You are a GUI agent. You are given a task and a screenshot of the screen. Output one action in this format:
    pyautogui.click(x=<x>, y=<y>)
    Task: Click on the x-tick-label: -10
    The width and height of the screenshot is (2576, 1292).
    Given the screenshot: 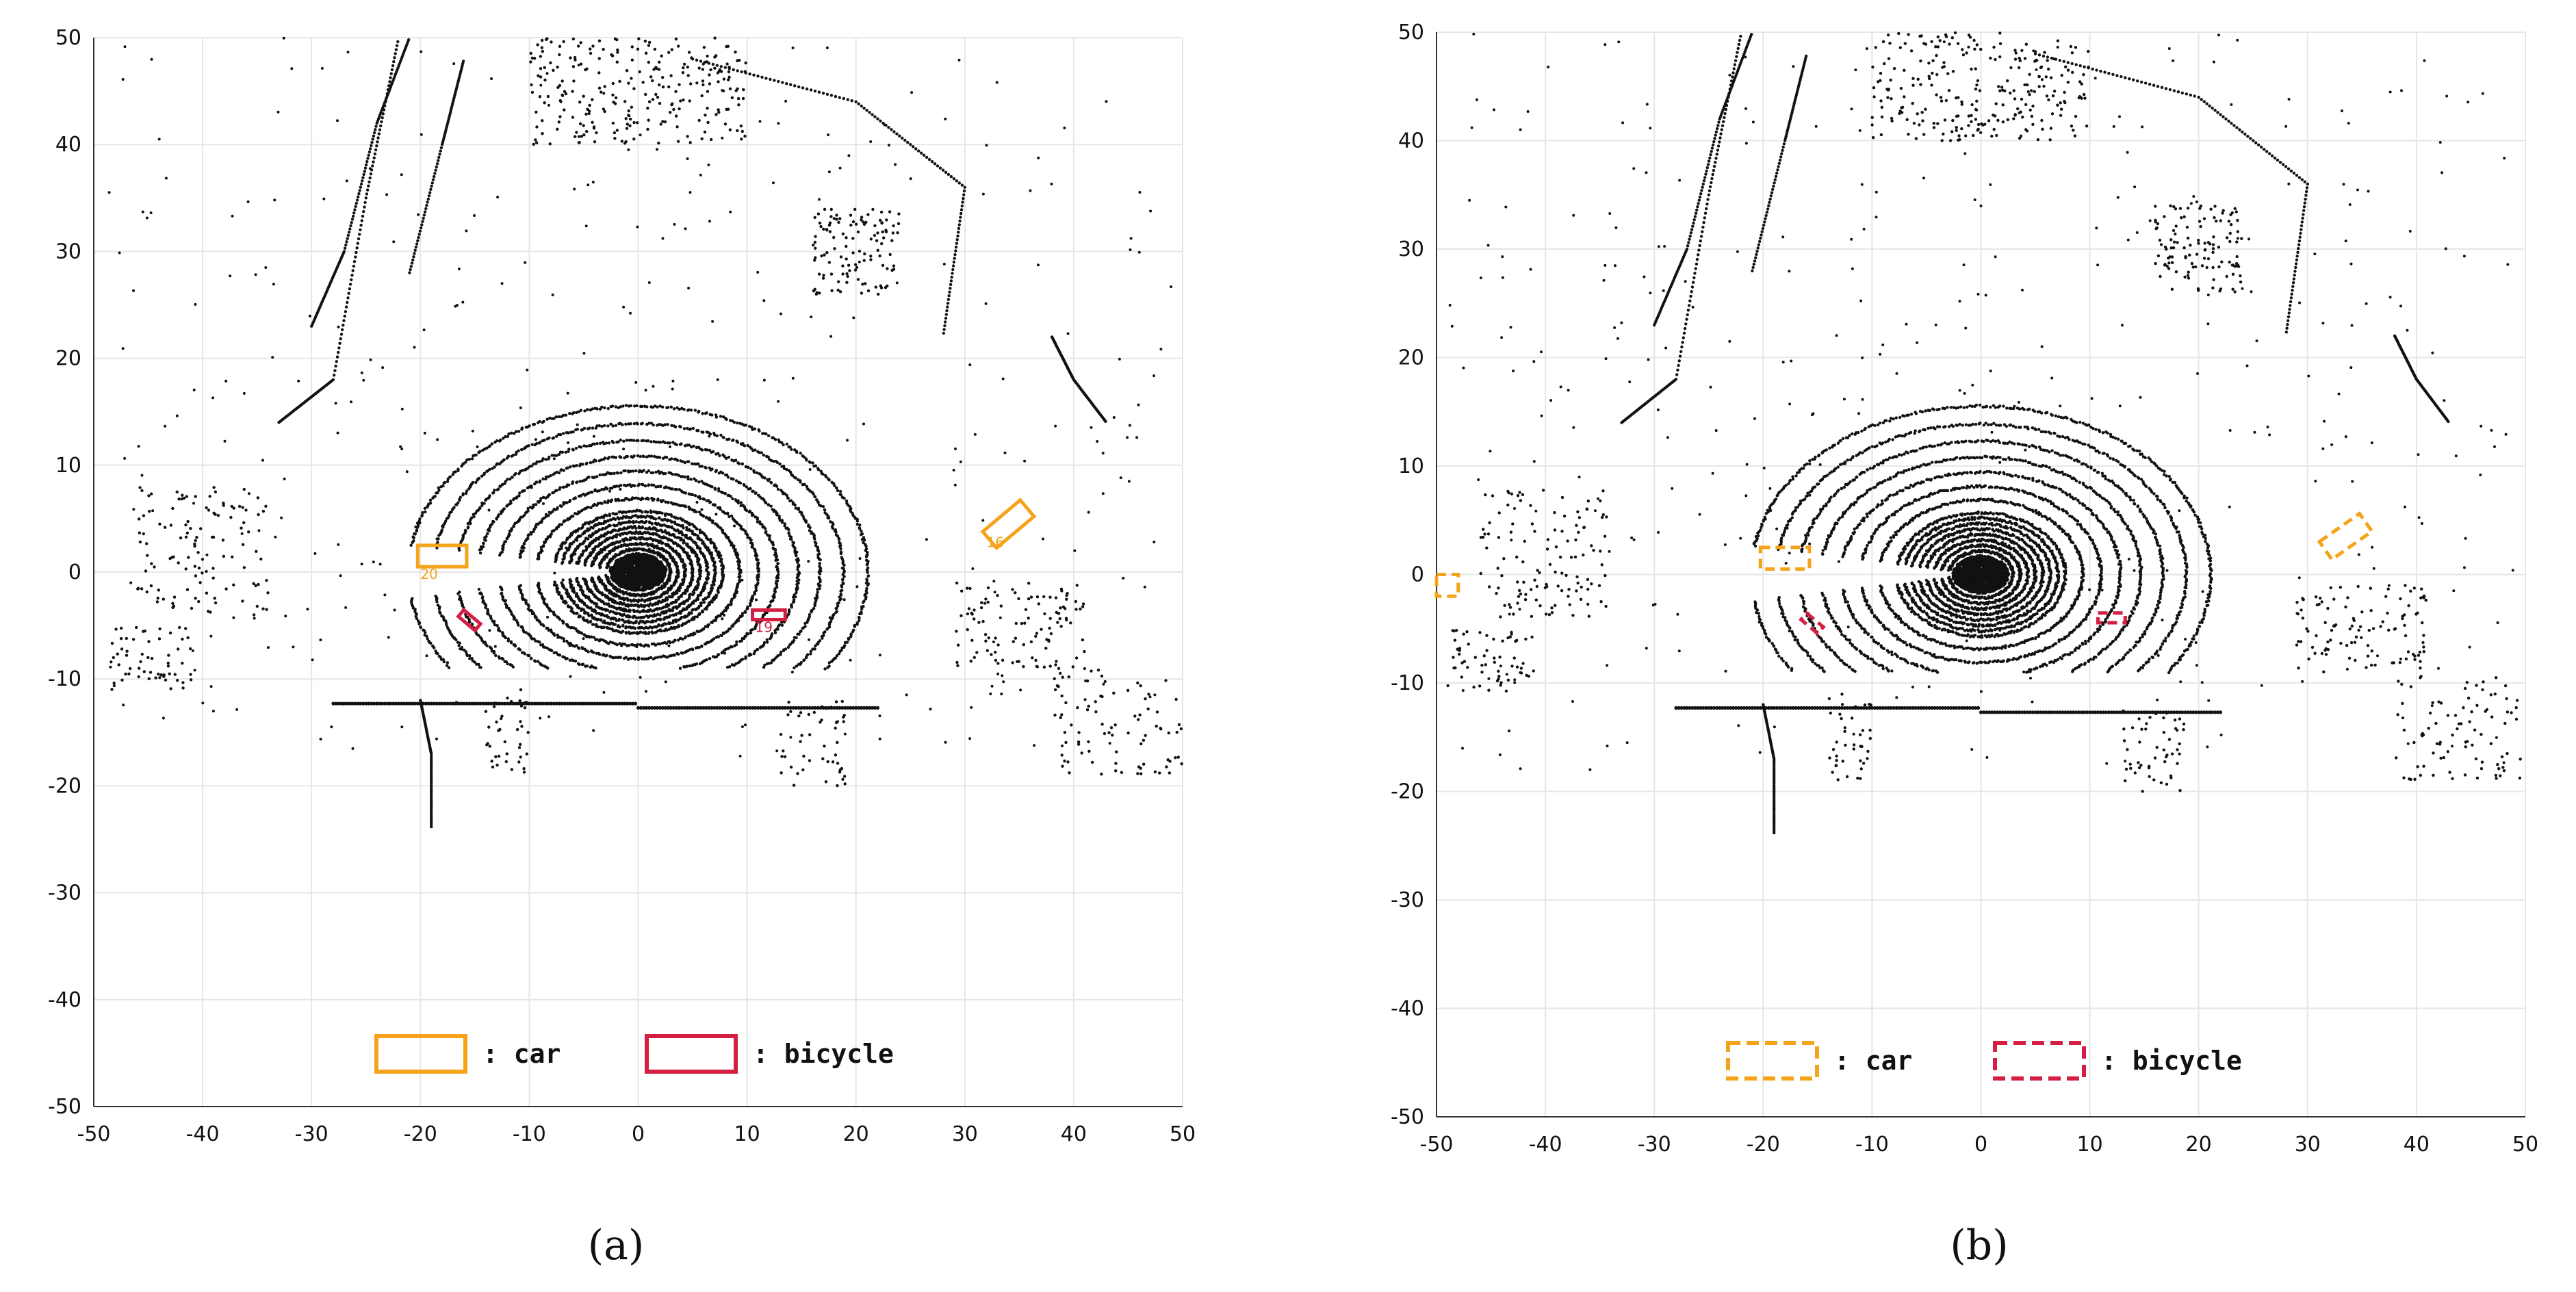 What is the action you would take?
    pyautogui.click(x=529, y=1134)
    